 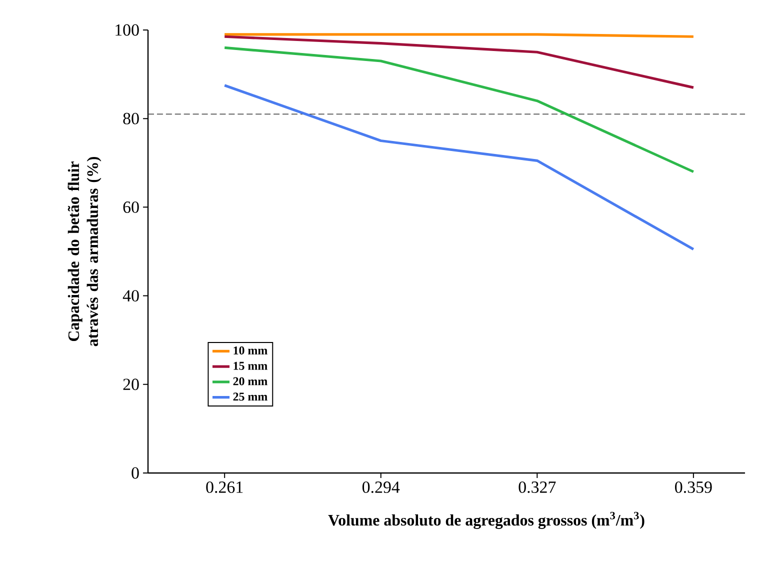 What do you see at coordinates (131, 384) in the screenshot?
I see `y-tick-label: 20` at bounding box center [131, 384].